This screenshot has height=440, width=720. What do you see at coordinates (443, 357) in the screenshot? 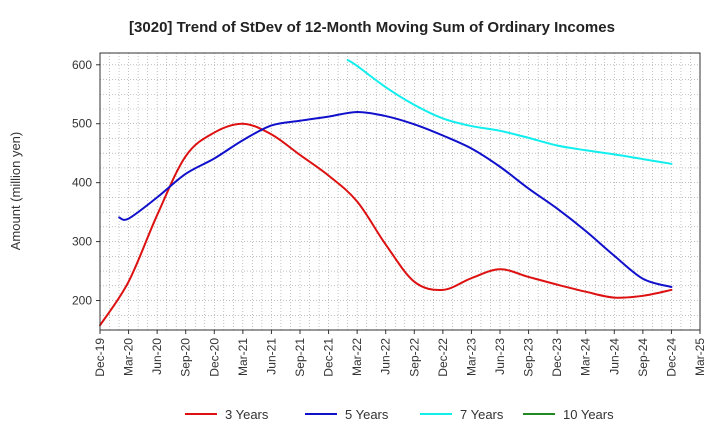
I see `x-tick-label: Dec-22` at bounding box center [443, 357].